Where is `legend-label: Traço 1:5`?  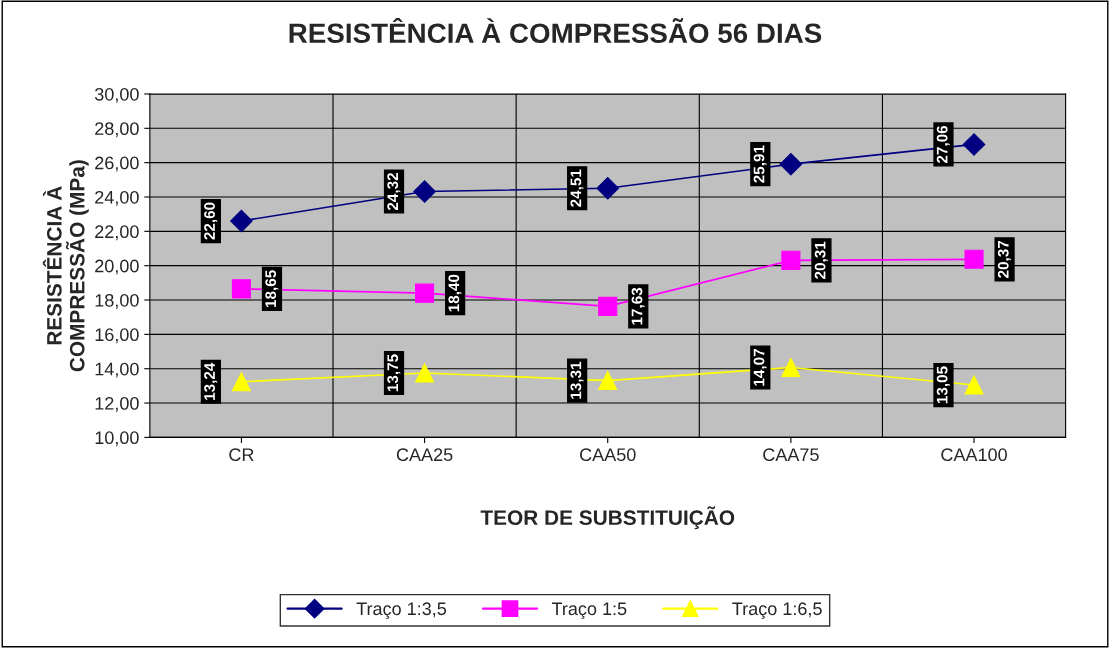 legend-label: Traço 1:5 is located at coordinates (589, 610).